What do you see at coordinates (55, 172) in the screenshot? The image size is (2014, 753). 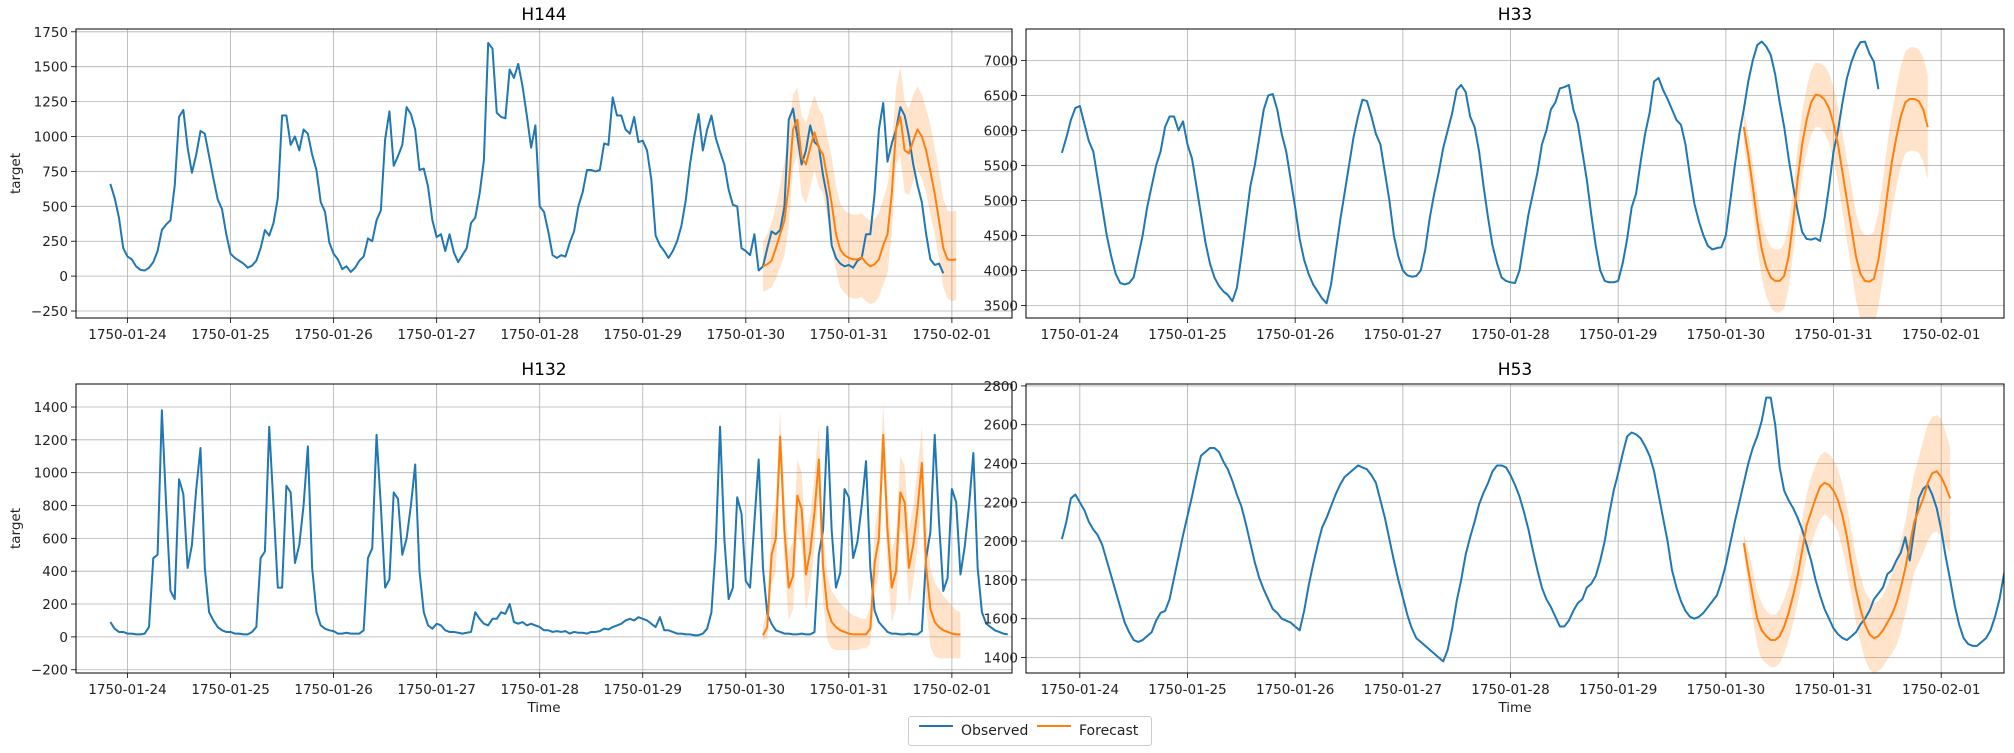 I see `y-tick-label: 750` at bounding box center [55, 172].